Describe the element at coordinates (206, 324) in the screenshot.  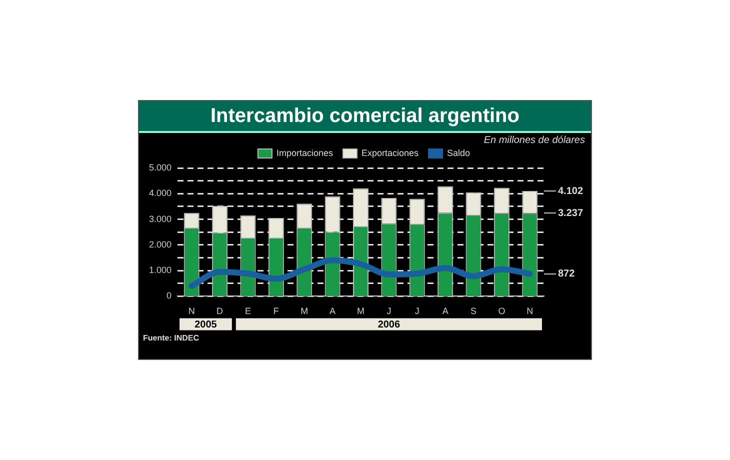
I see `text: 2005` at that location.